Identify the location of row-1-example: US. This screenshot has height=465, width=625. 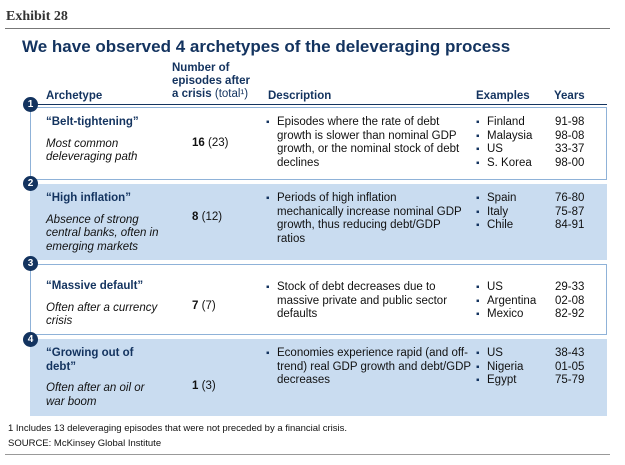
(516, 150).